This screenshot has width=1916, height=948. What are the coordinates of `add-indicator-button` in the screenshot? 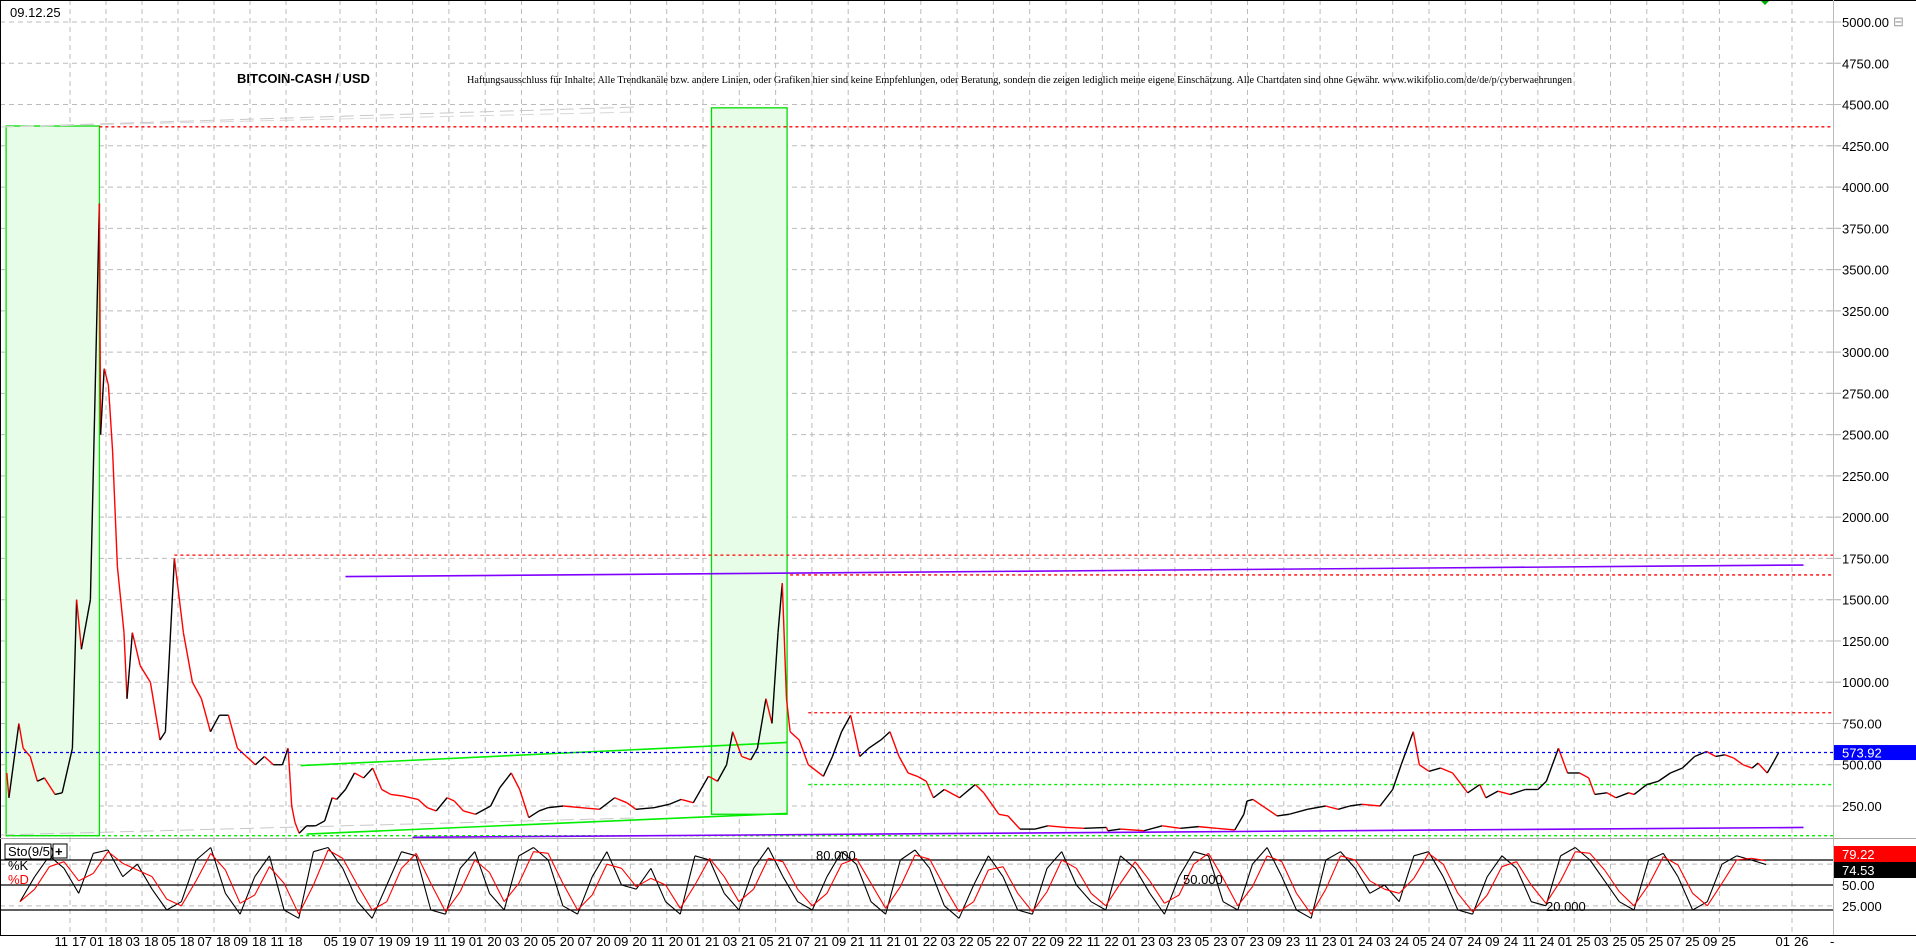 It's located at (60, 851).